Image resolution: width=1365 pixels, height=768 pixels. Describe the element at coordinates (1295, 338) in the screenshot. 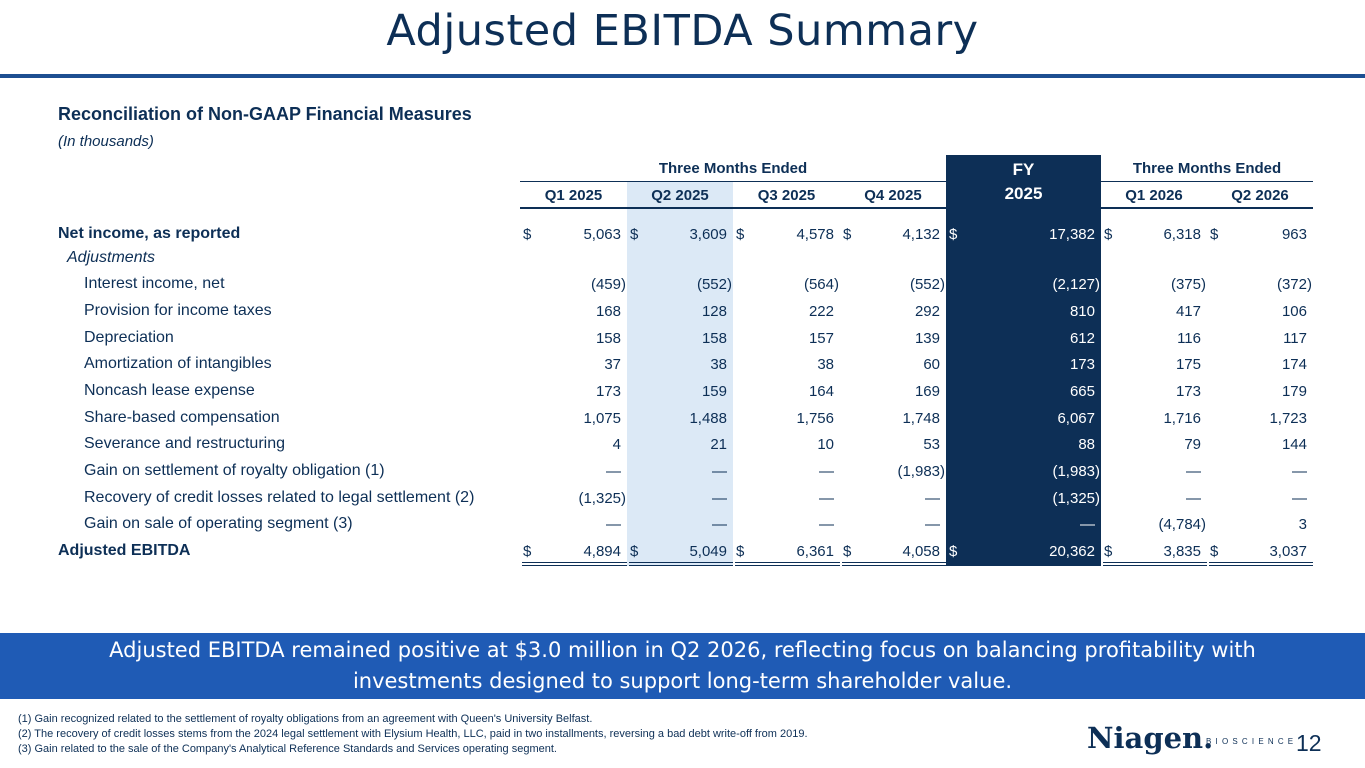

I see `table-cell: 117` at that location.